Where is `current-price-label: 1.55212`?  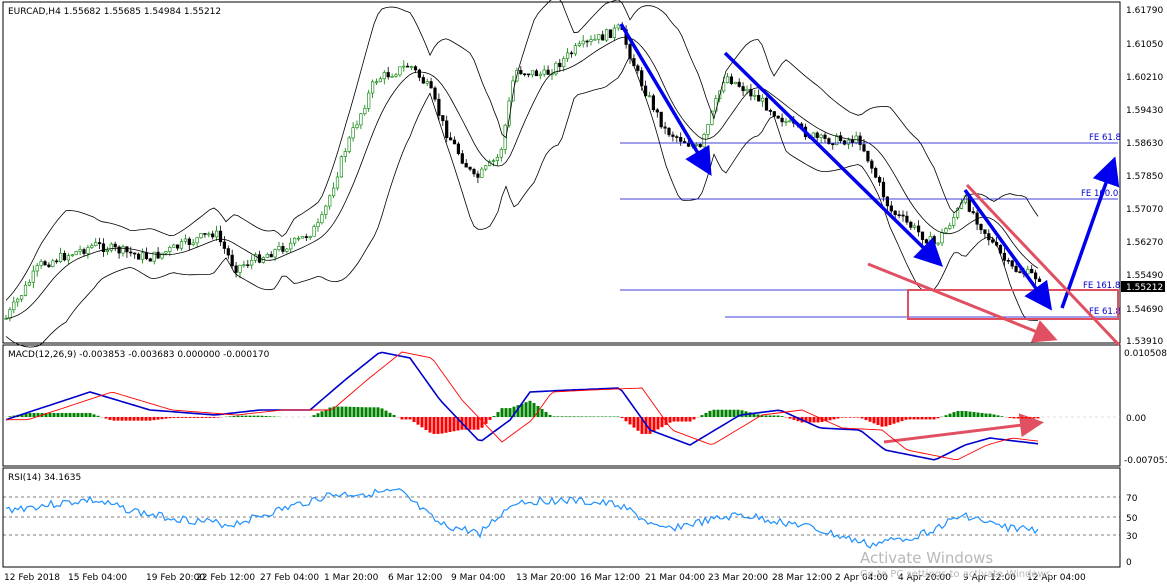
current-price-label: 1.55212 is located at coordinates (1144, 288).